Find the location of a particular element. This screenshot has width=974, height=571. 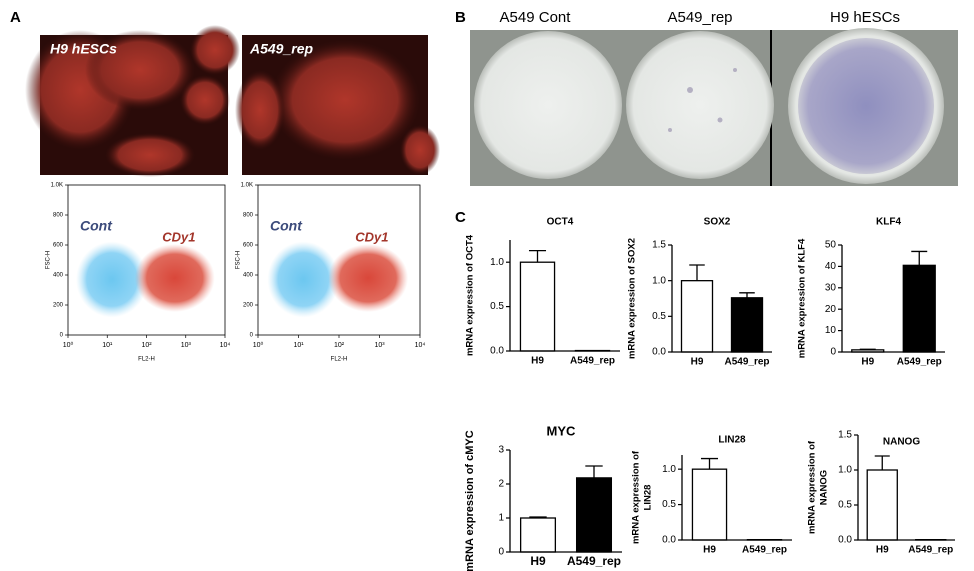

chart-title: NANOG is located at coordinates (901, 442).